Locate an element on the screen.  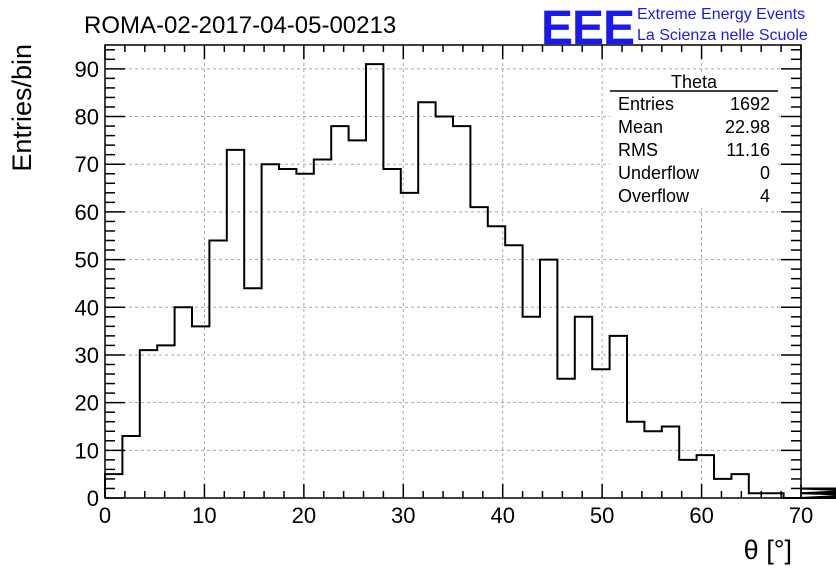
y-tick-label: 60 is located at coordinates (87, 212).